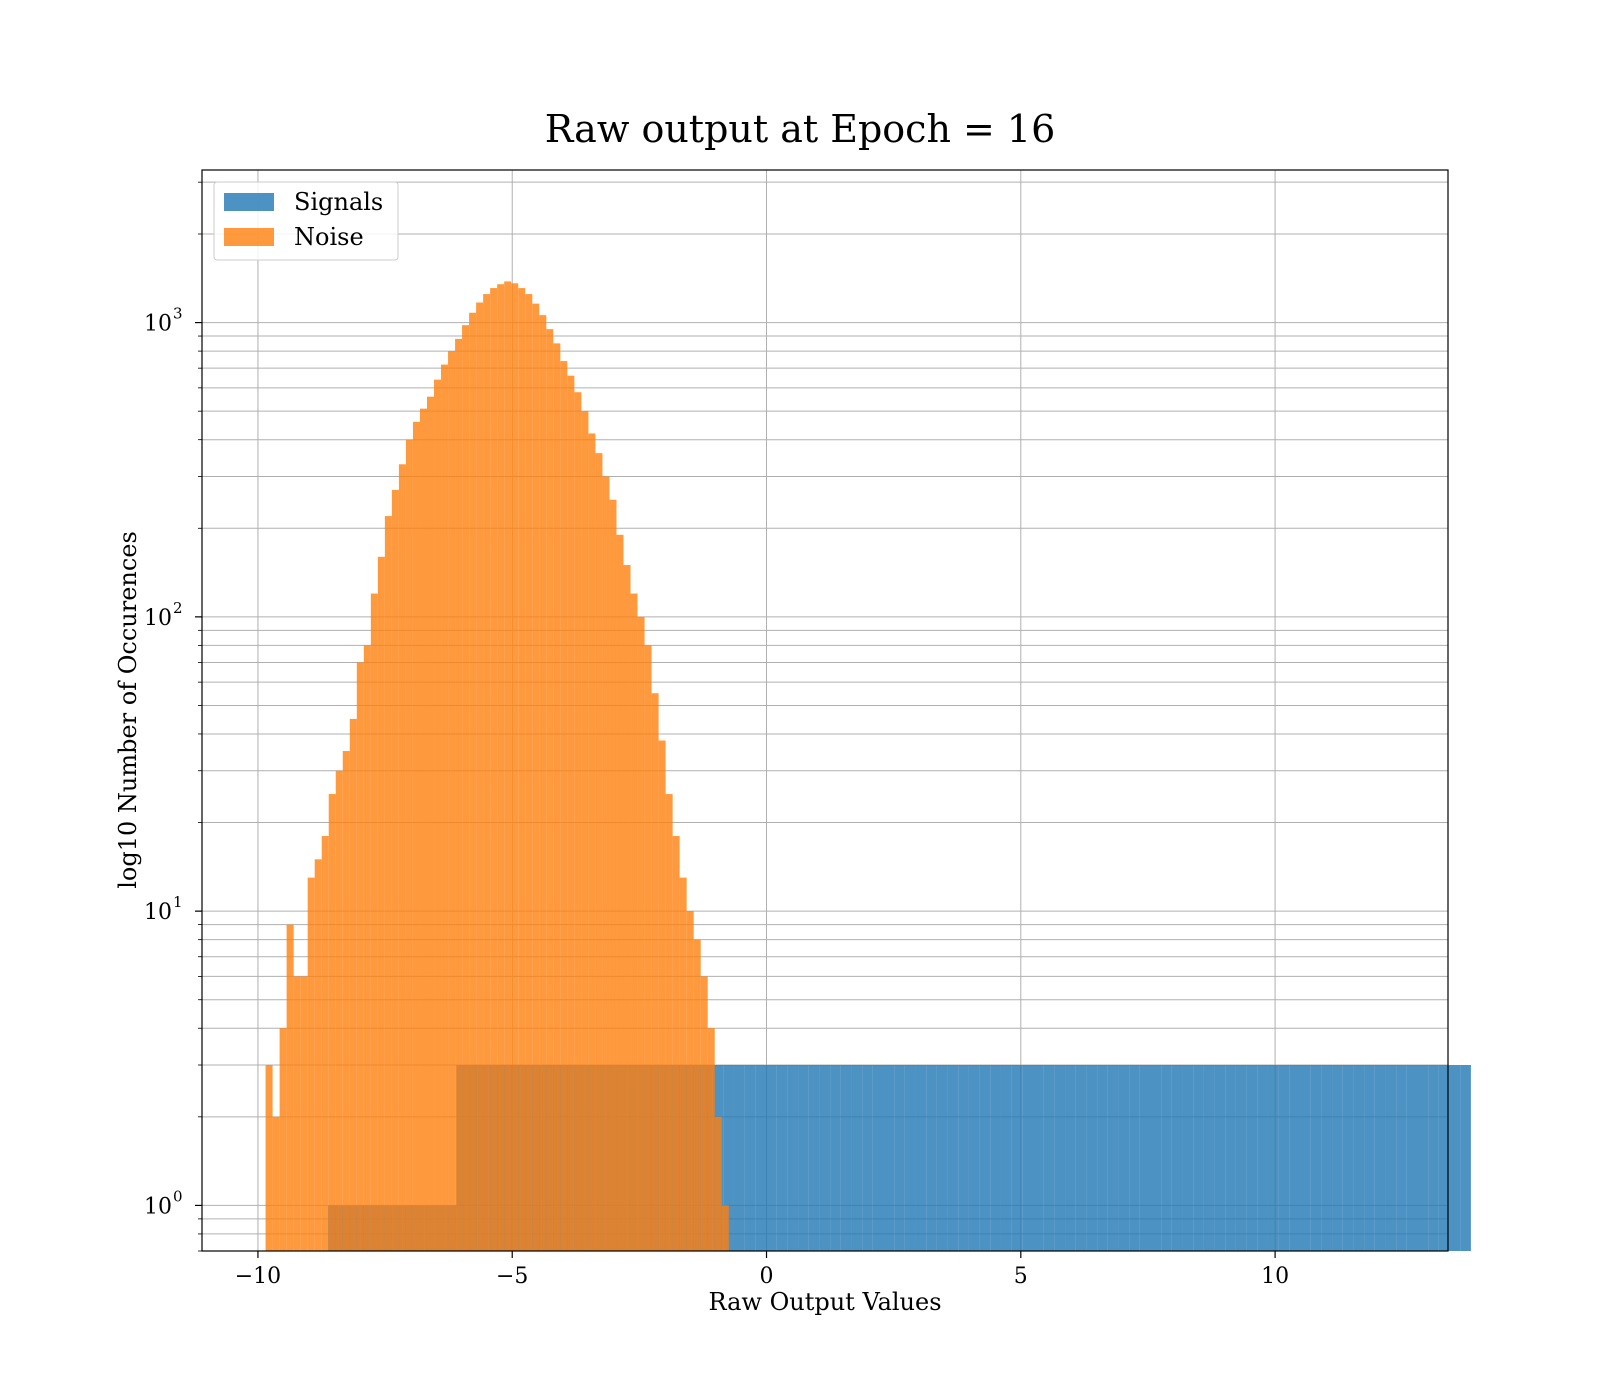 The image size is (1600, 1400). Describe the element at coordinates (249, 237) in the screenshot. I see `legend-swatch-noise` at that location.